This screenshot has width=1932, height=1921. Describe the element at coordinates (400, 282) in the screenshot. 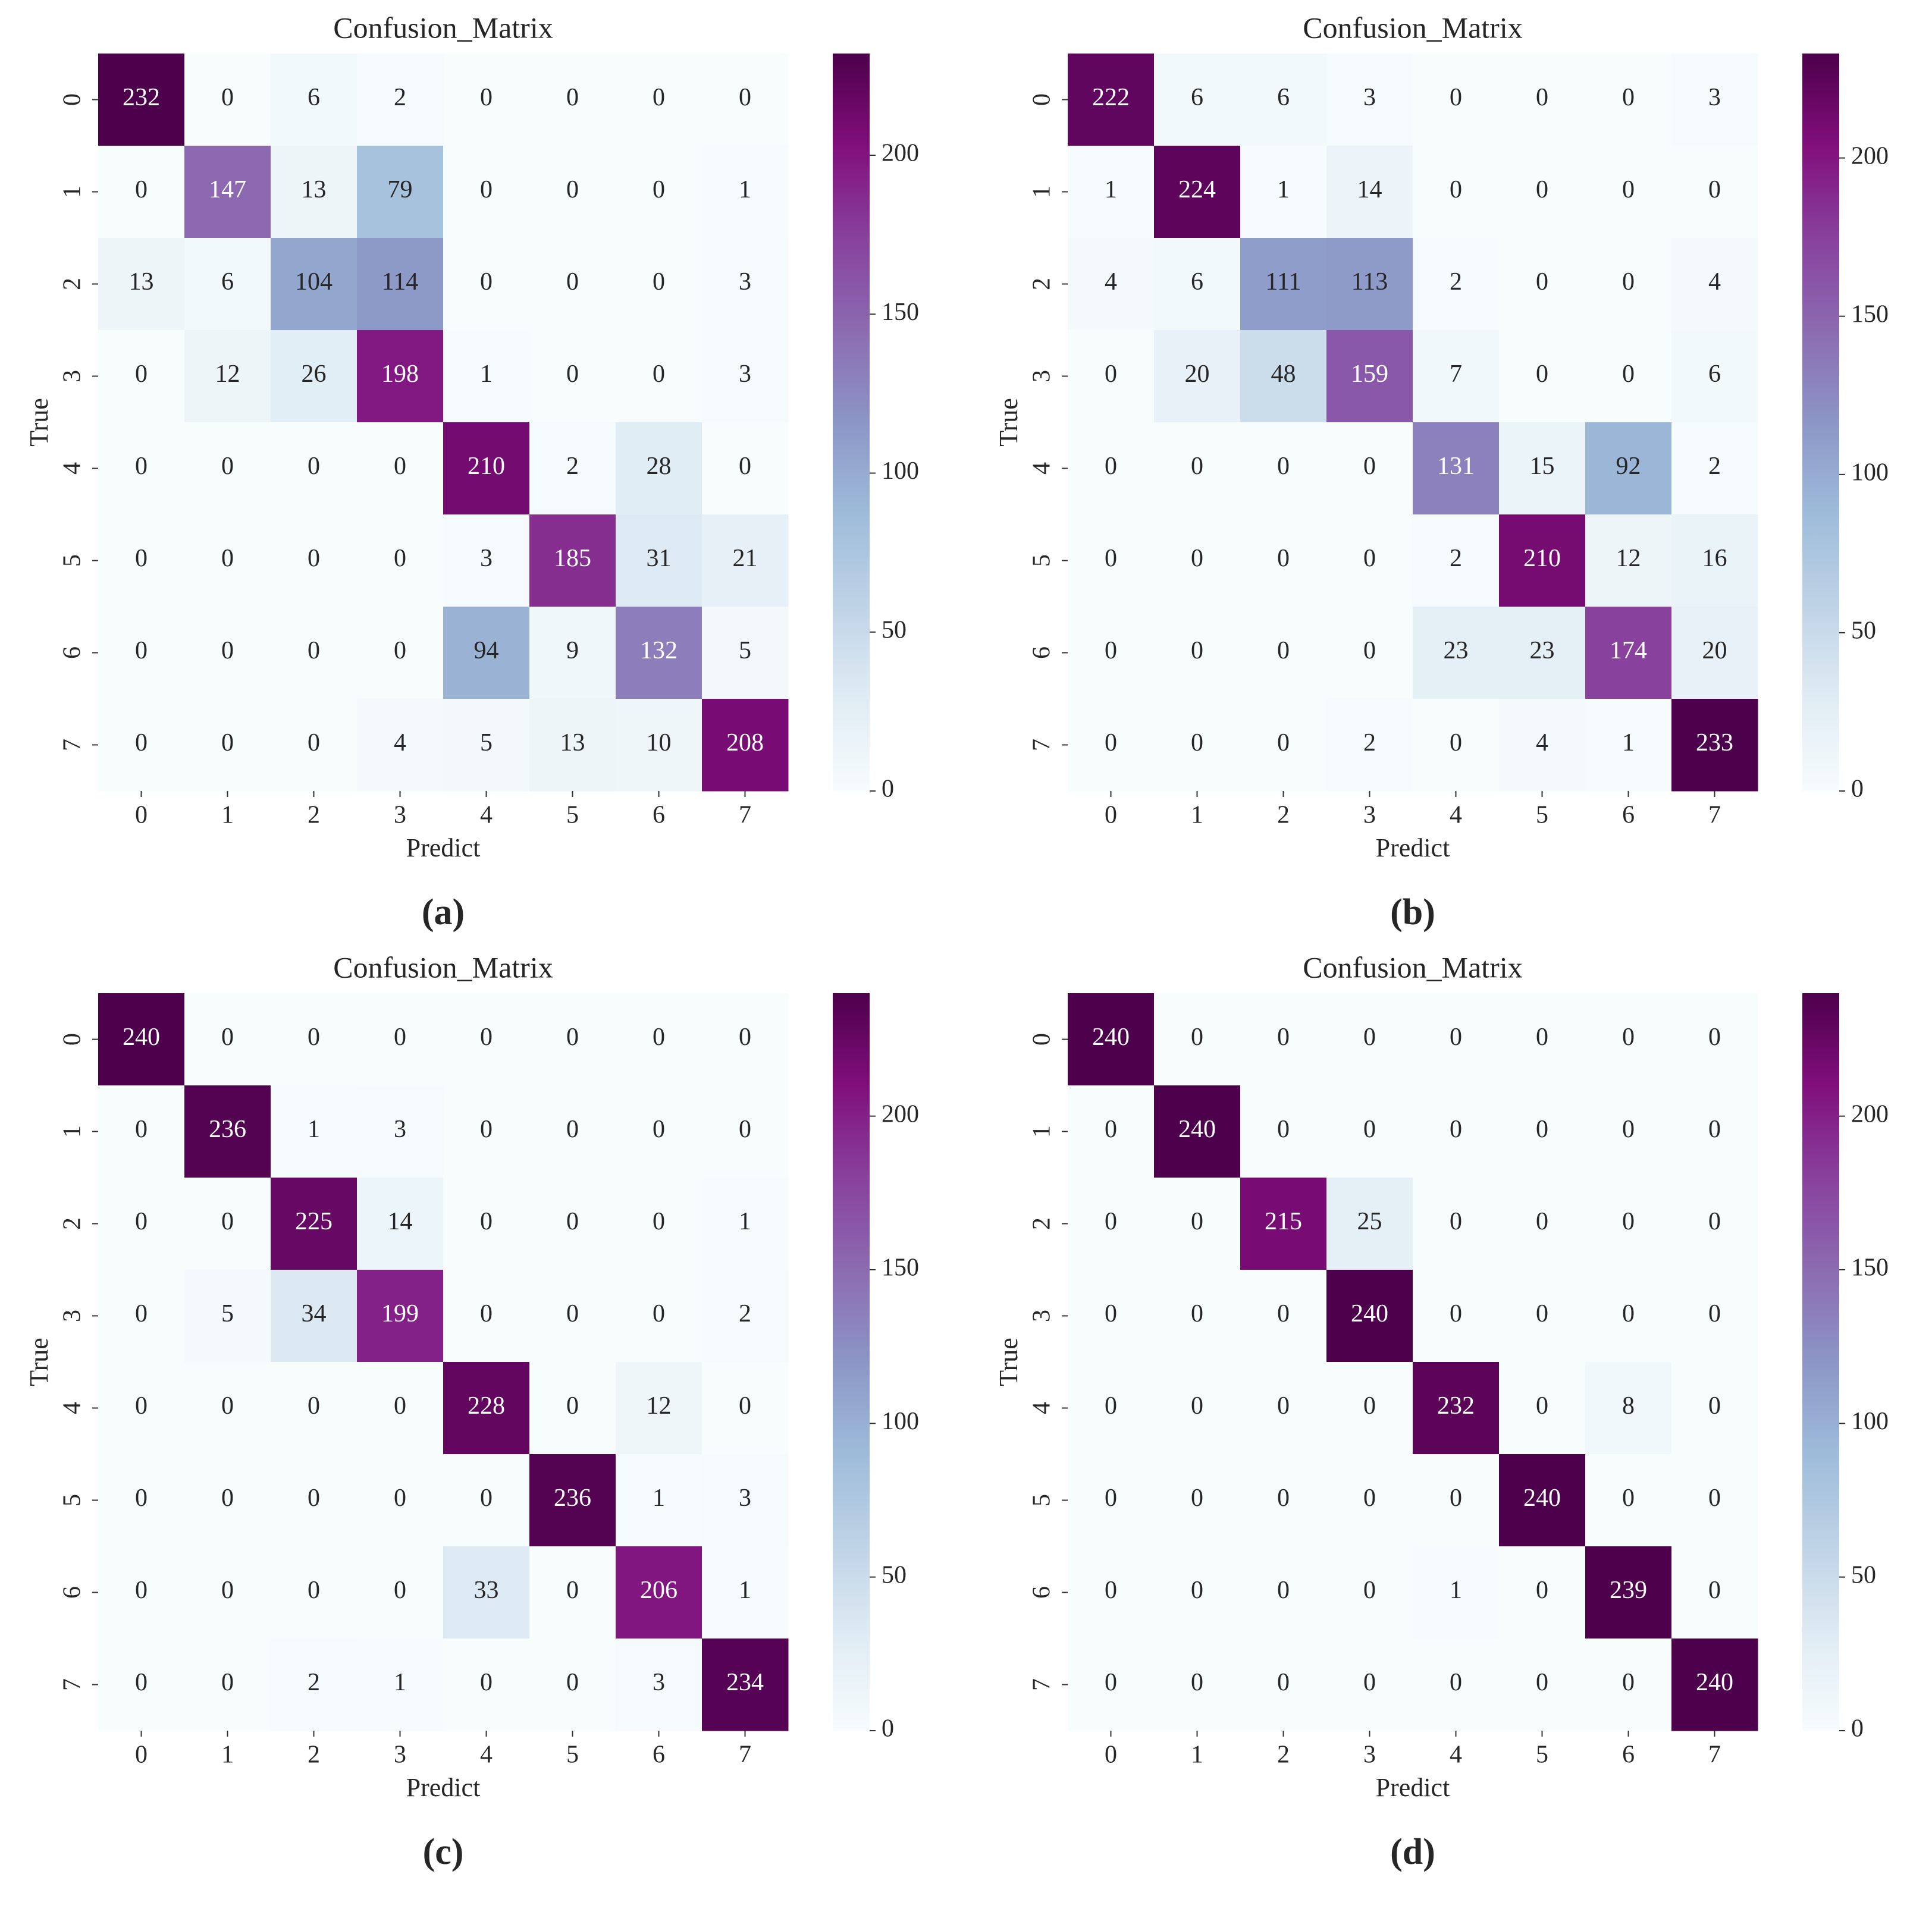

I see `cell-label: 114` at that location.